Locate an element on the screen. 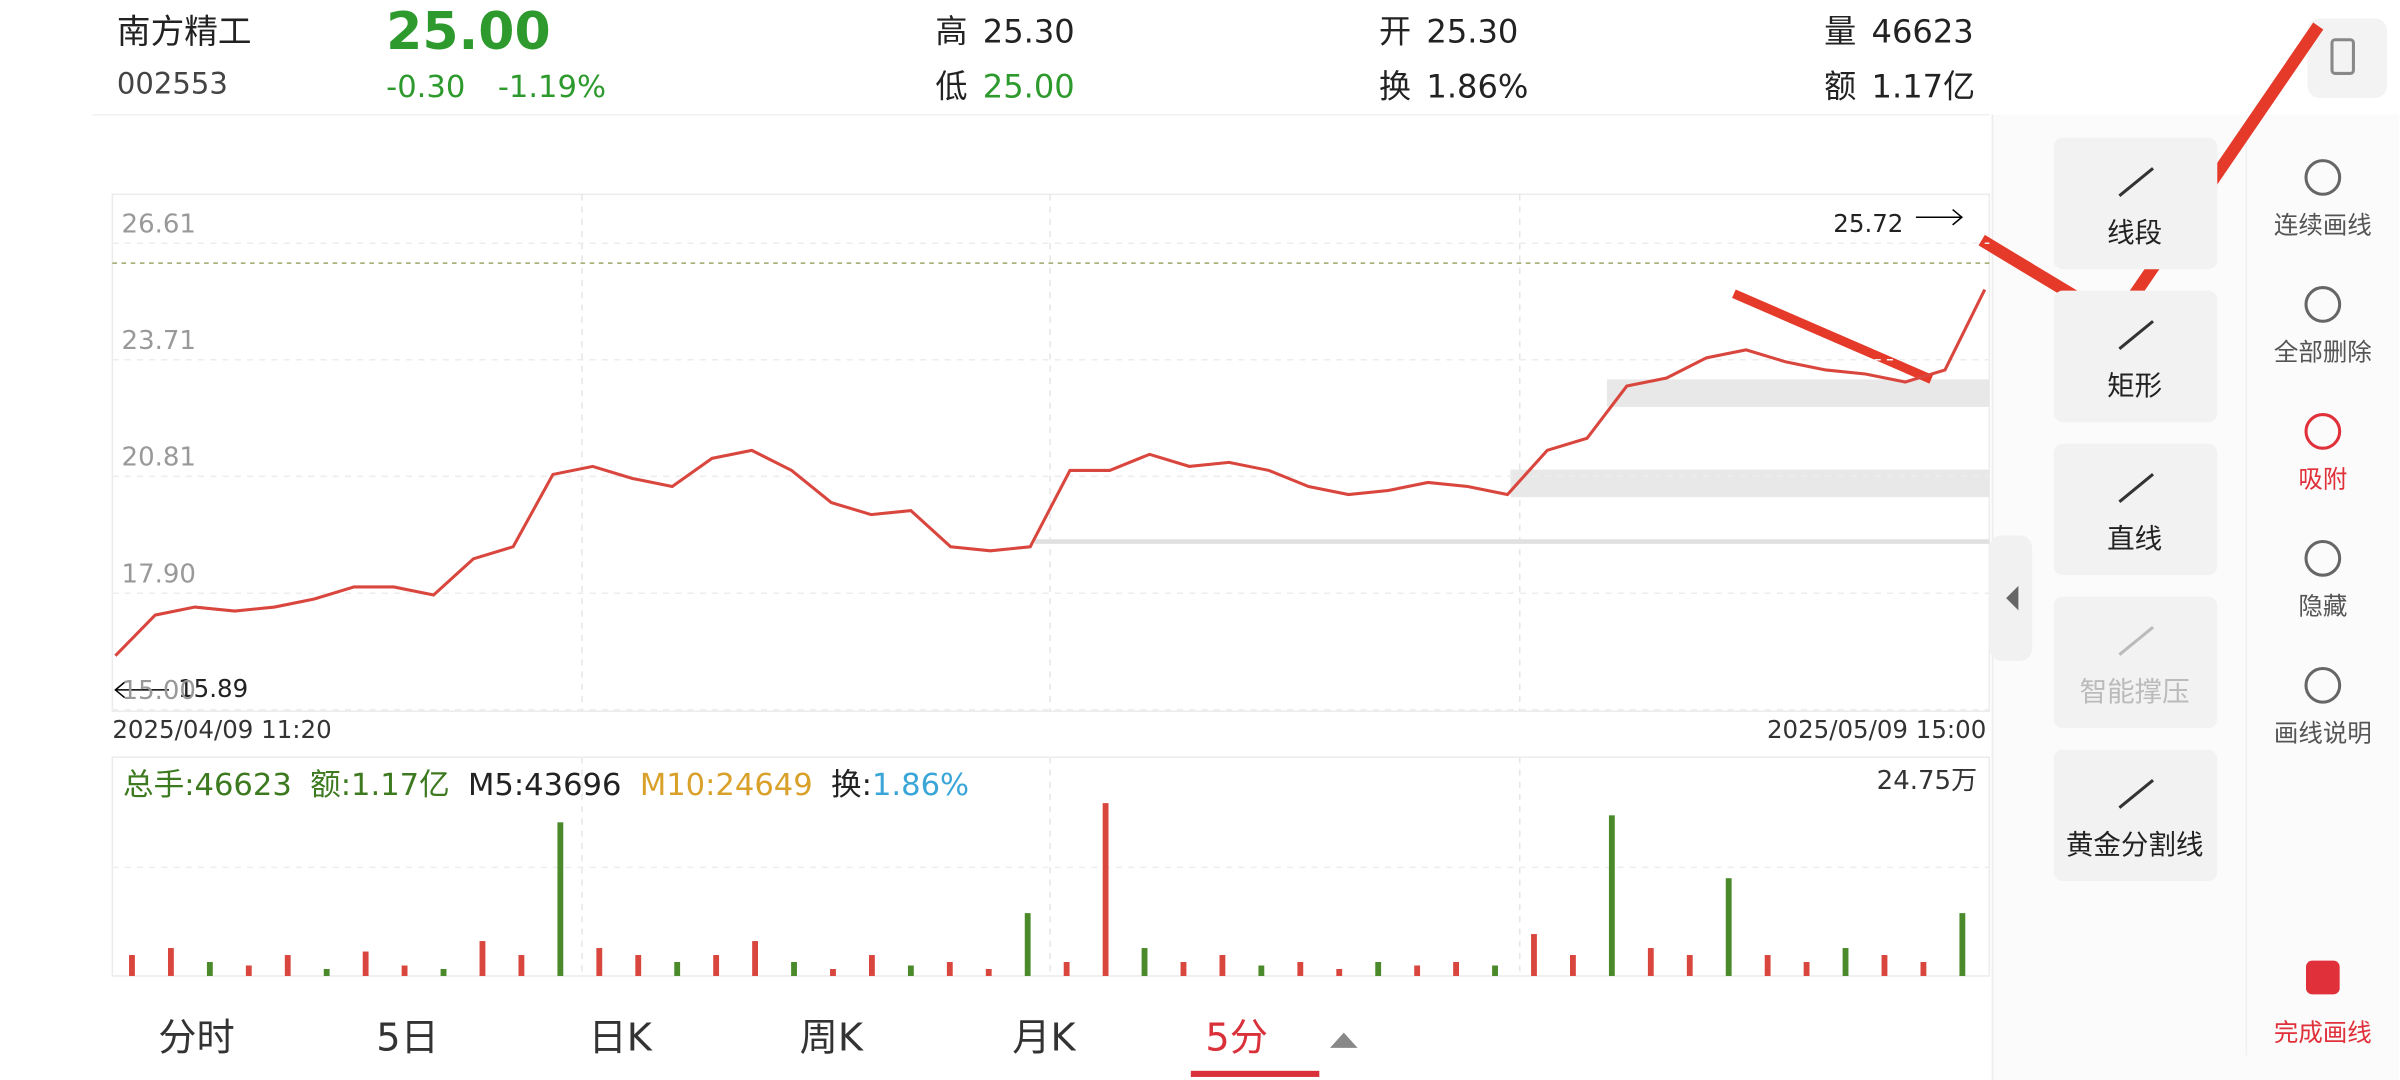 The height and width of the screenshot is (1080, 2400). stat-label: 额 is located at coordinates (1840, 87).